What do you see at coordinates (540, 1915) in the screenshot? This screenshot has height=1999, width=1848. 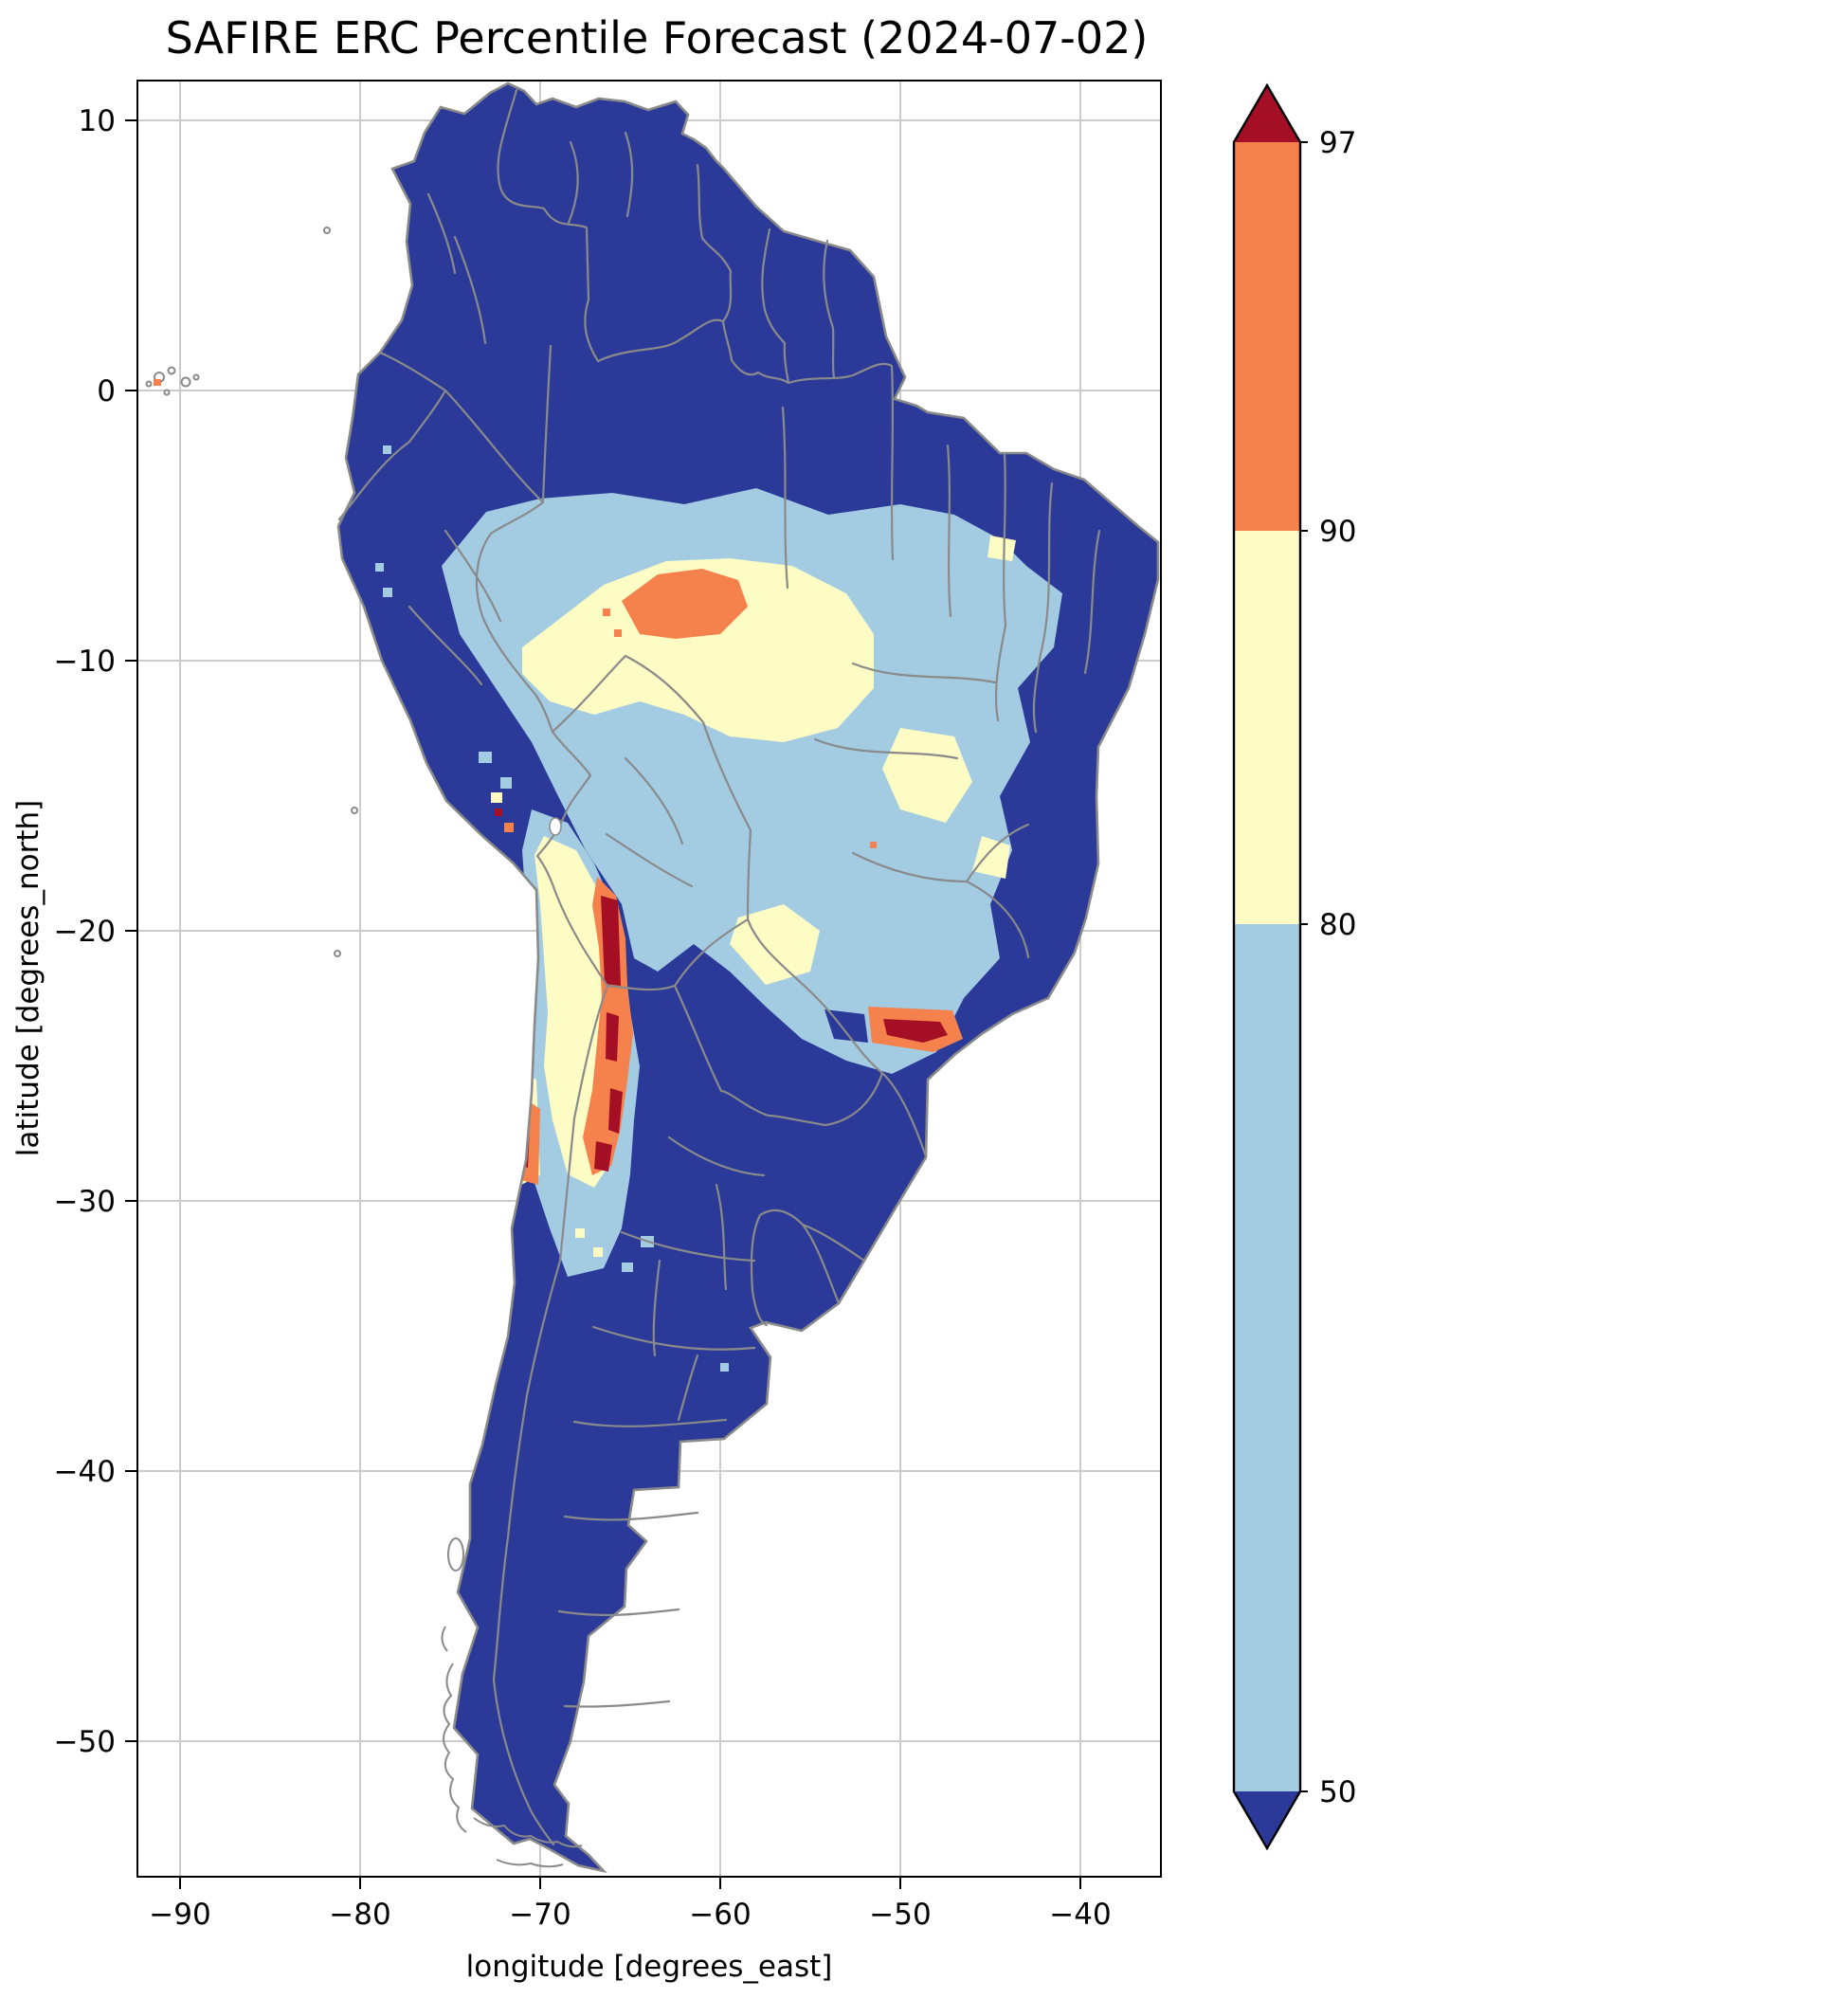 I see `x-tick-label: −70` at bounding box center [540, 1915].